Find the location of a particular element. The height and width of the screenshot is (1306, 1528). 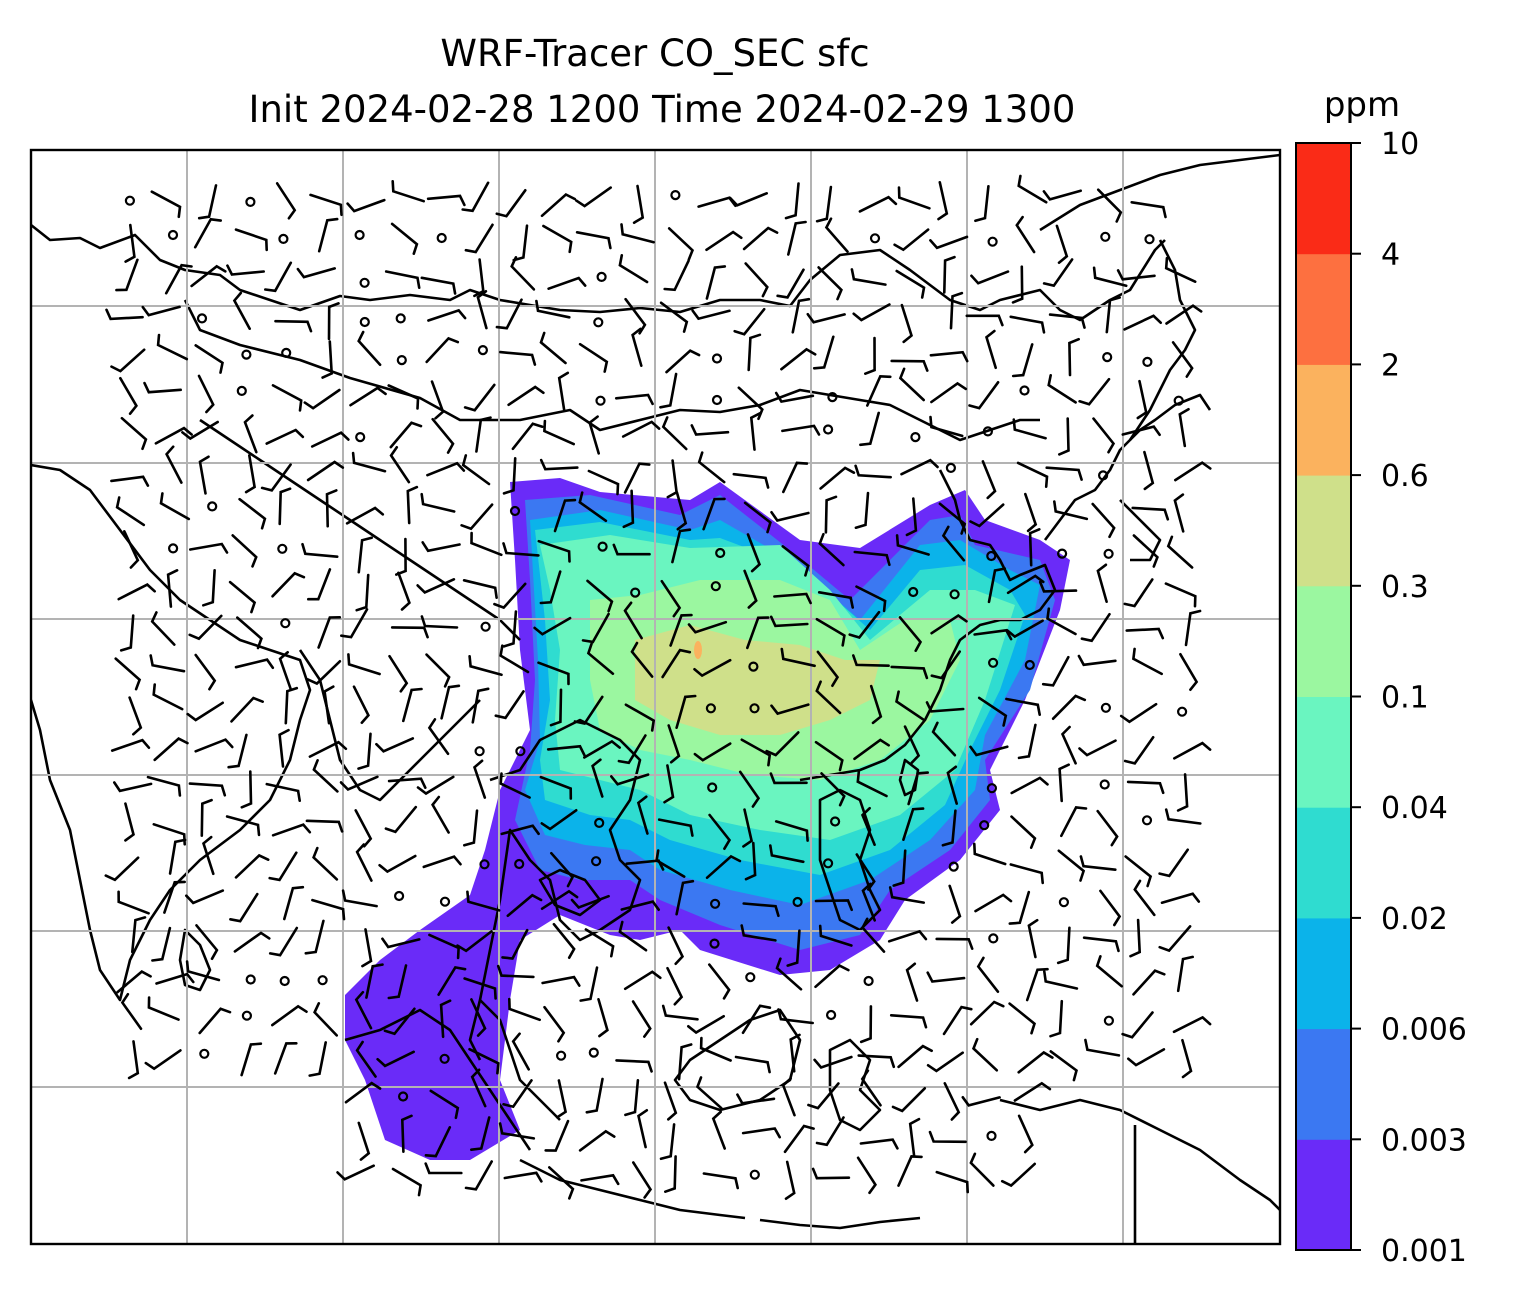

colorbar-tick-label: 0.006 is located at coordinates (1424, 1030).